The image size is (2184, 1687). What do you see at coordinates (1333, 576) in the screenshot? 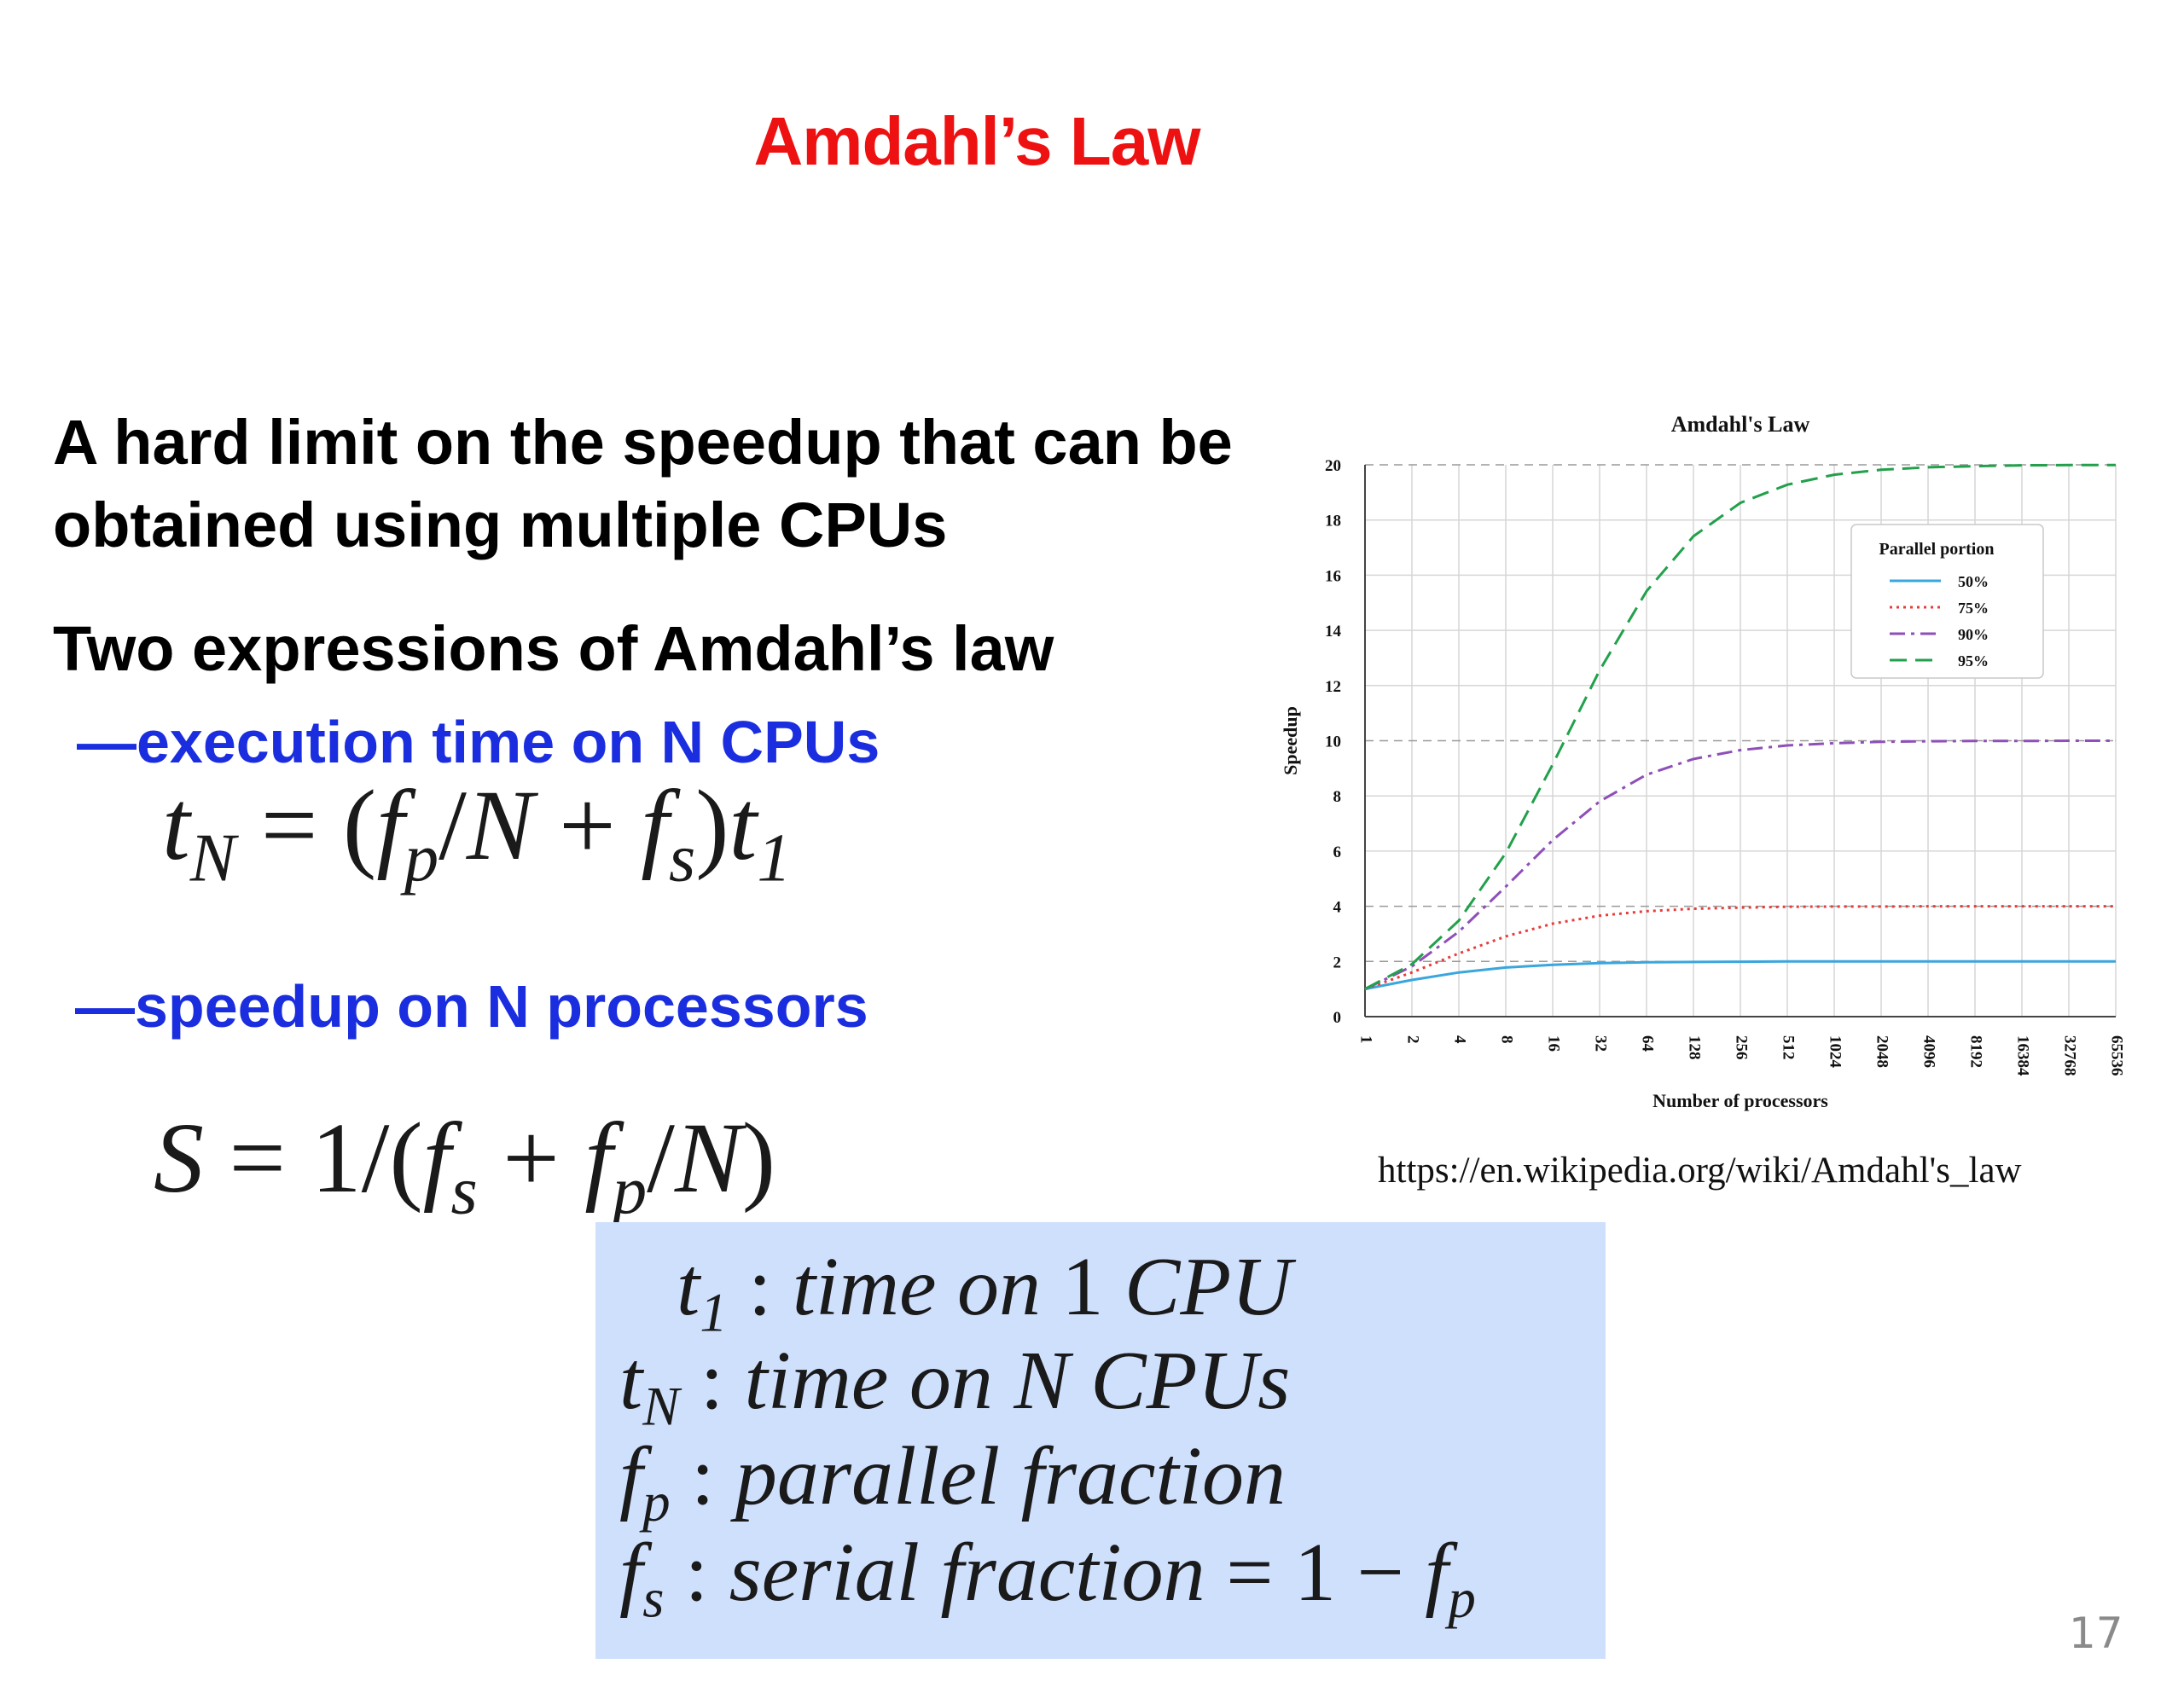
I see `y-tick-label: 16` at bounding box center [1333, 576].